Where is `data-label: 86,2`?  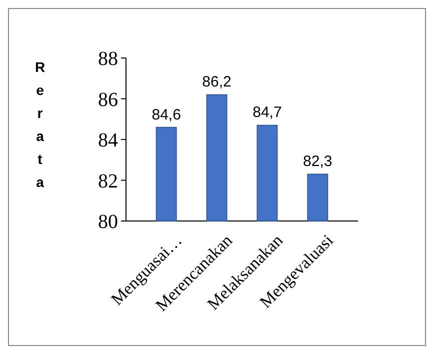
data-label: 86,2 is located at coordinates (217, 82).